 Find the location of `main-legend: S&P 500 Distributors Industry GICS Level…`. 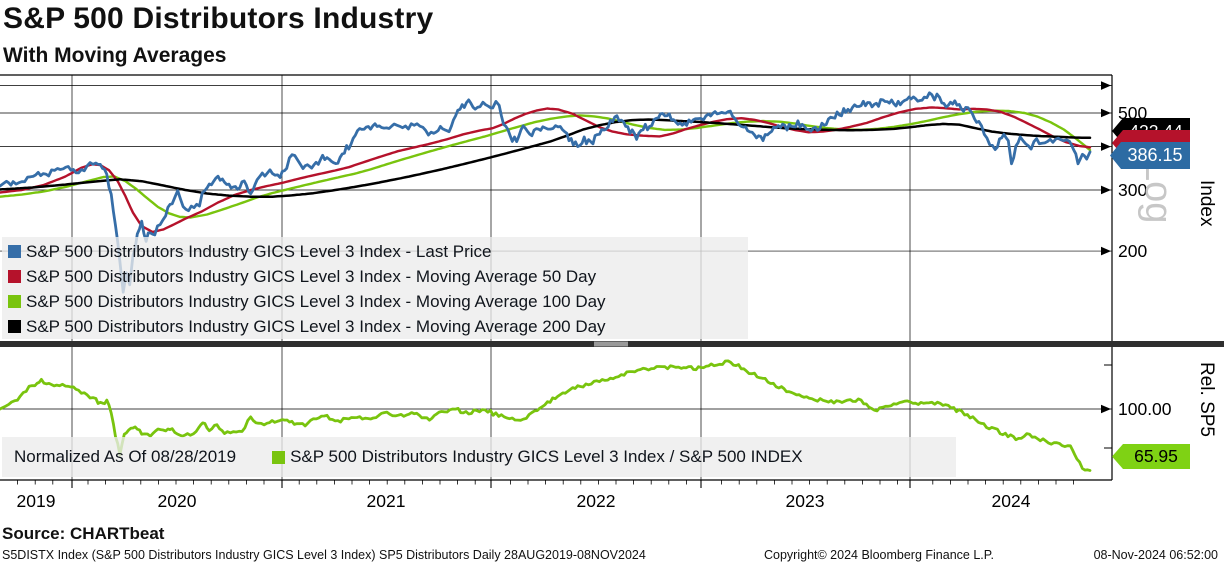

main-legend: S&P 500 Distributors Industry GICS Level… is located at coordinates (375, 288).